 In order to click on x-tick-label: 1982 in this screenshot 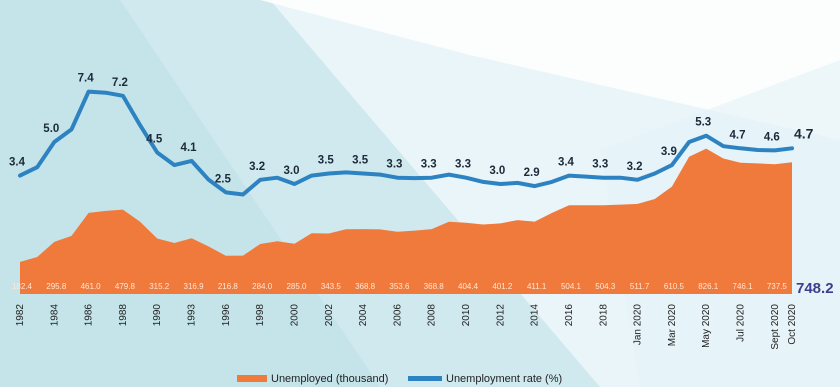, I will do `click(20, 315)`.